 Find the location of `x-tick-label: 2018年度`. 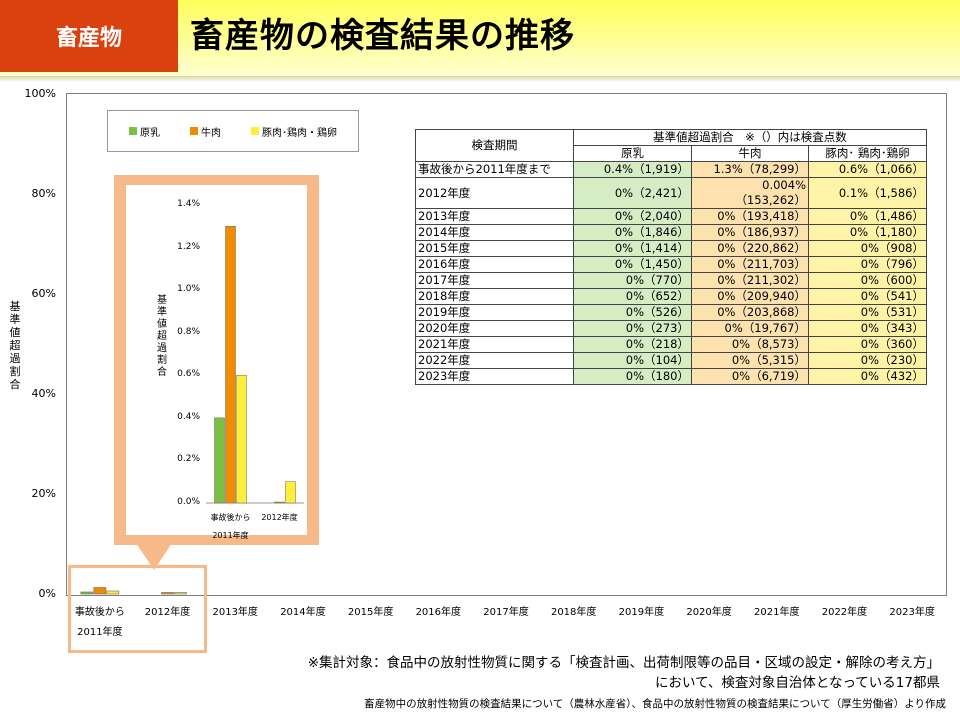

x-tick-label: 2018年度 is located at coordinates (573, 612).